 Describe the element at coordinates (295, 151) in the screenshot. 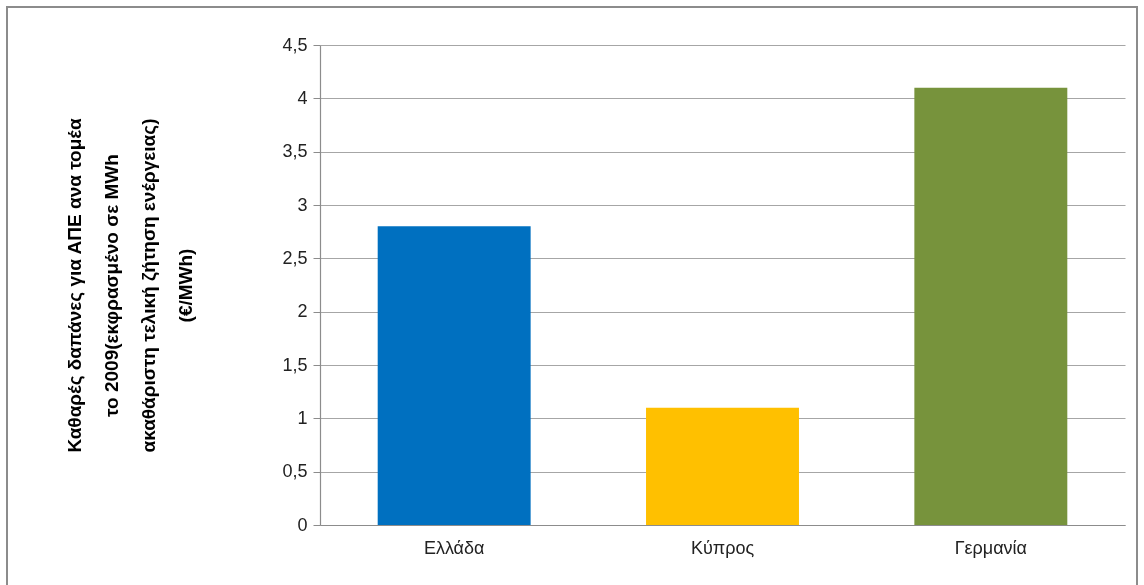

I see `y-tick-label: 3,5` at that location.